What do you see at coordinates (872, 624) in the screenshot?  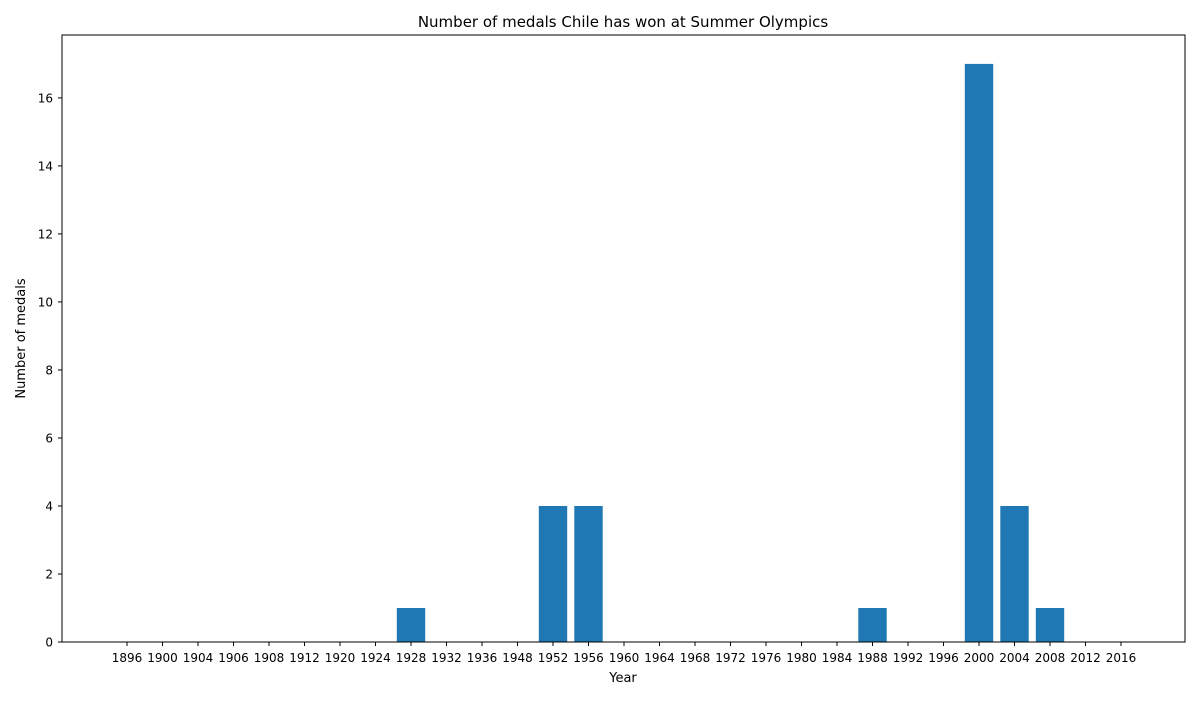 I see `bar-1988` at bounding box center [872, 624].